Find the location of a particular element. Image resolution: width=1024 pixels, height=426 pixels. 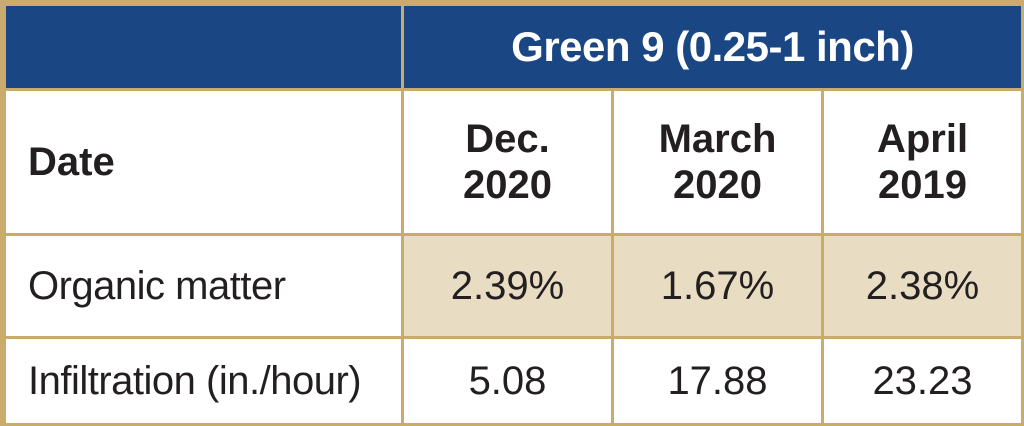

cell-infiltration-dec-2020: 5.08 is located at coordinates (507, 381).